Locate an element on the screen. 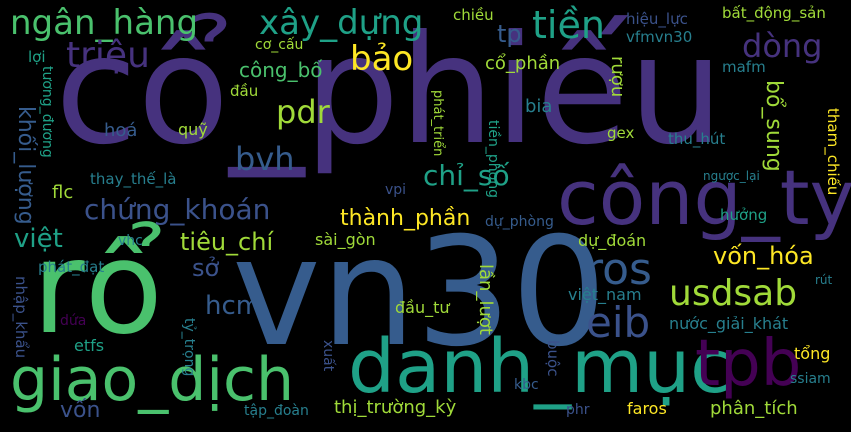  word-chung-khoan: chứng_khoán is located at coordinates (177, 209).